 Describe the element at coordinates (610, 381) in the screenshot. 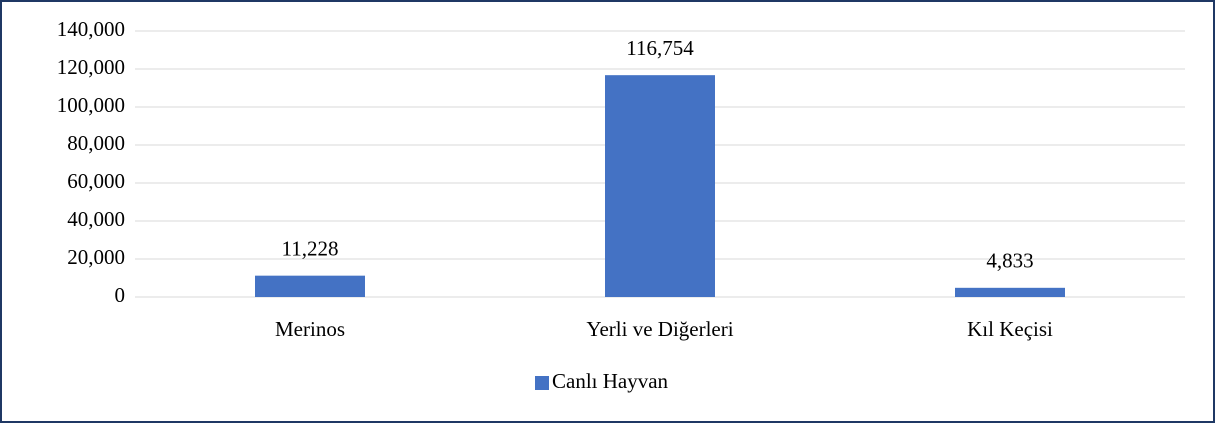

I see `legend-label: Canlı Hayvan` at that location.